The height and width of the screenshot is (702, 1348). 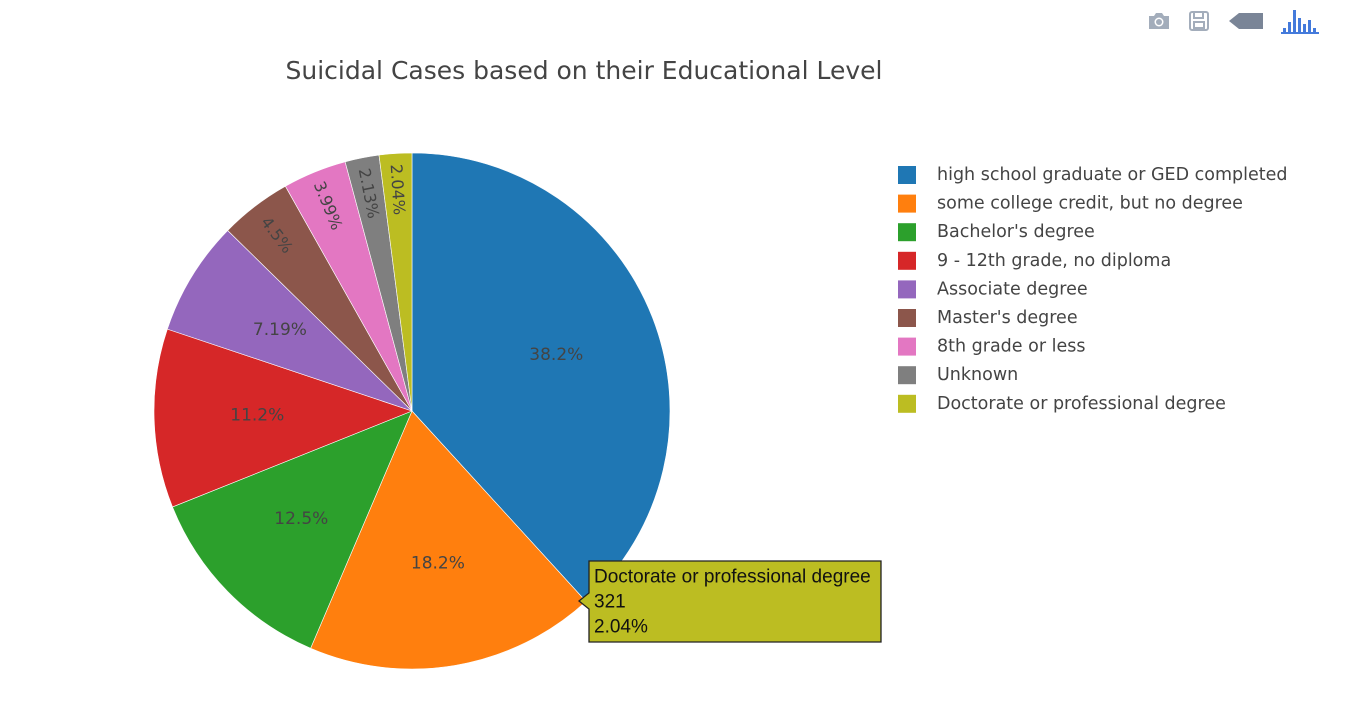 I want to click on save-icon, so click(x=1199, y=21).